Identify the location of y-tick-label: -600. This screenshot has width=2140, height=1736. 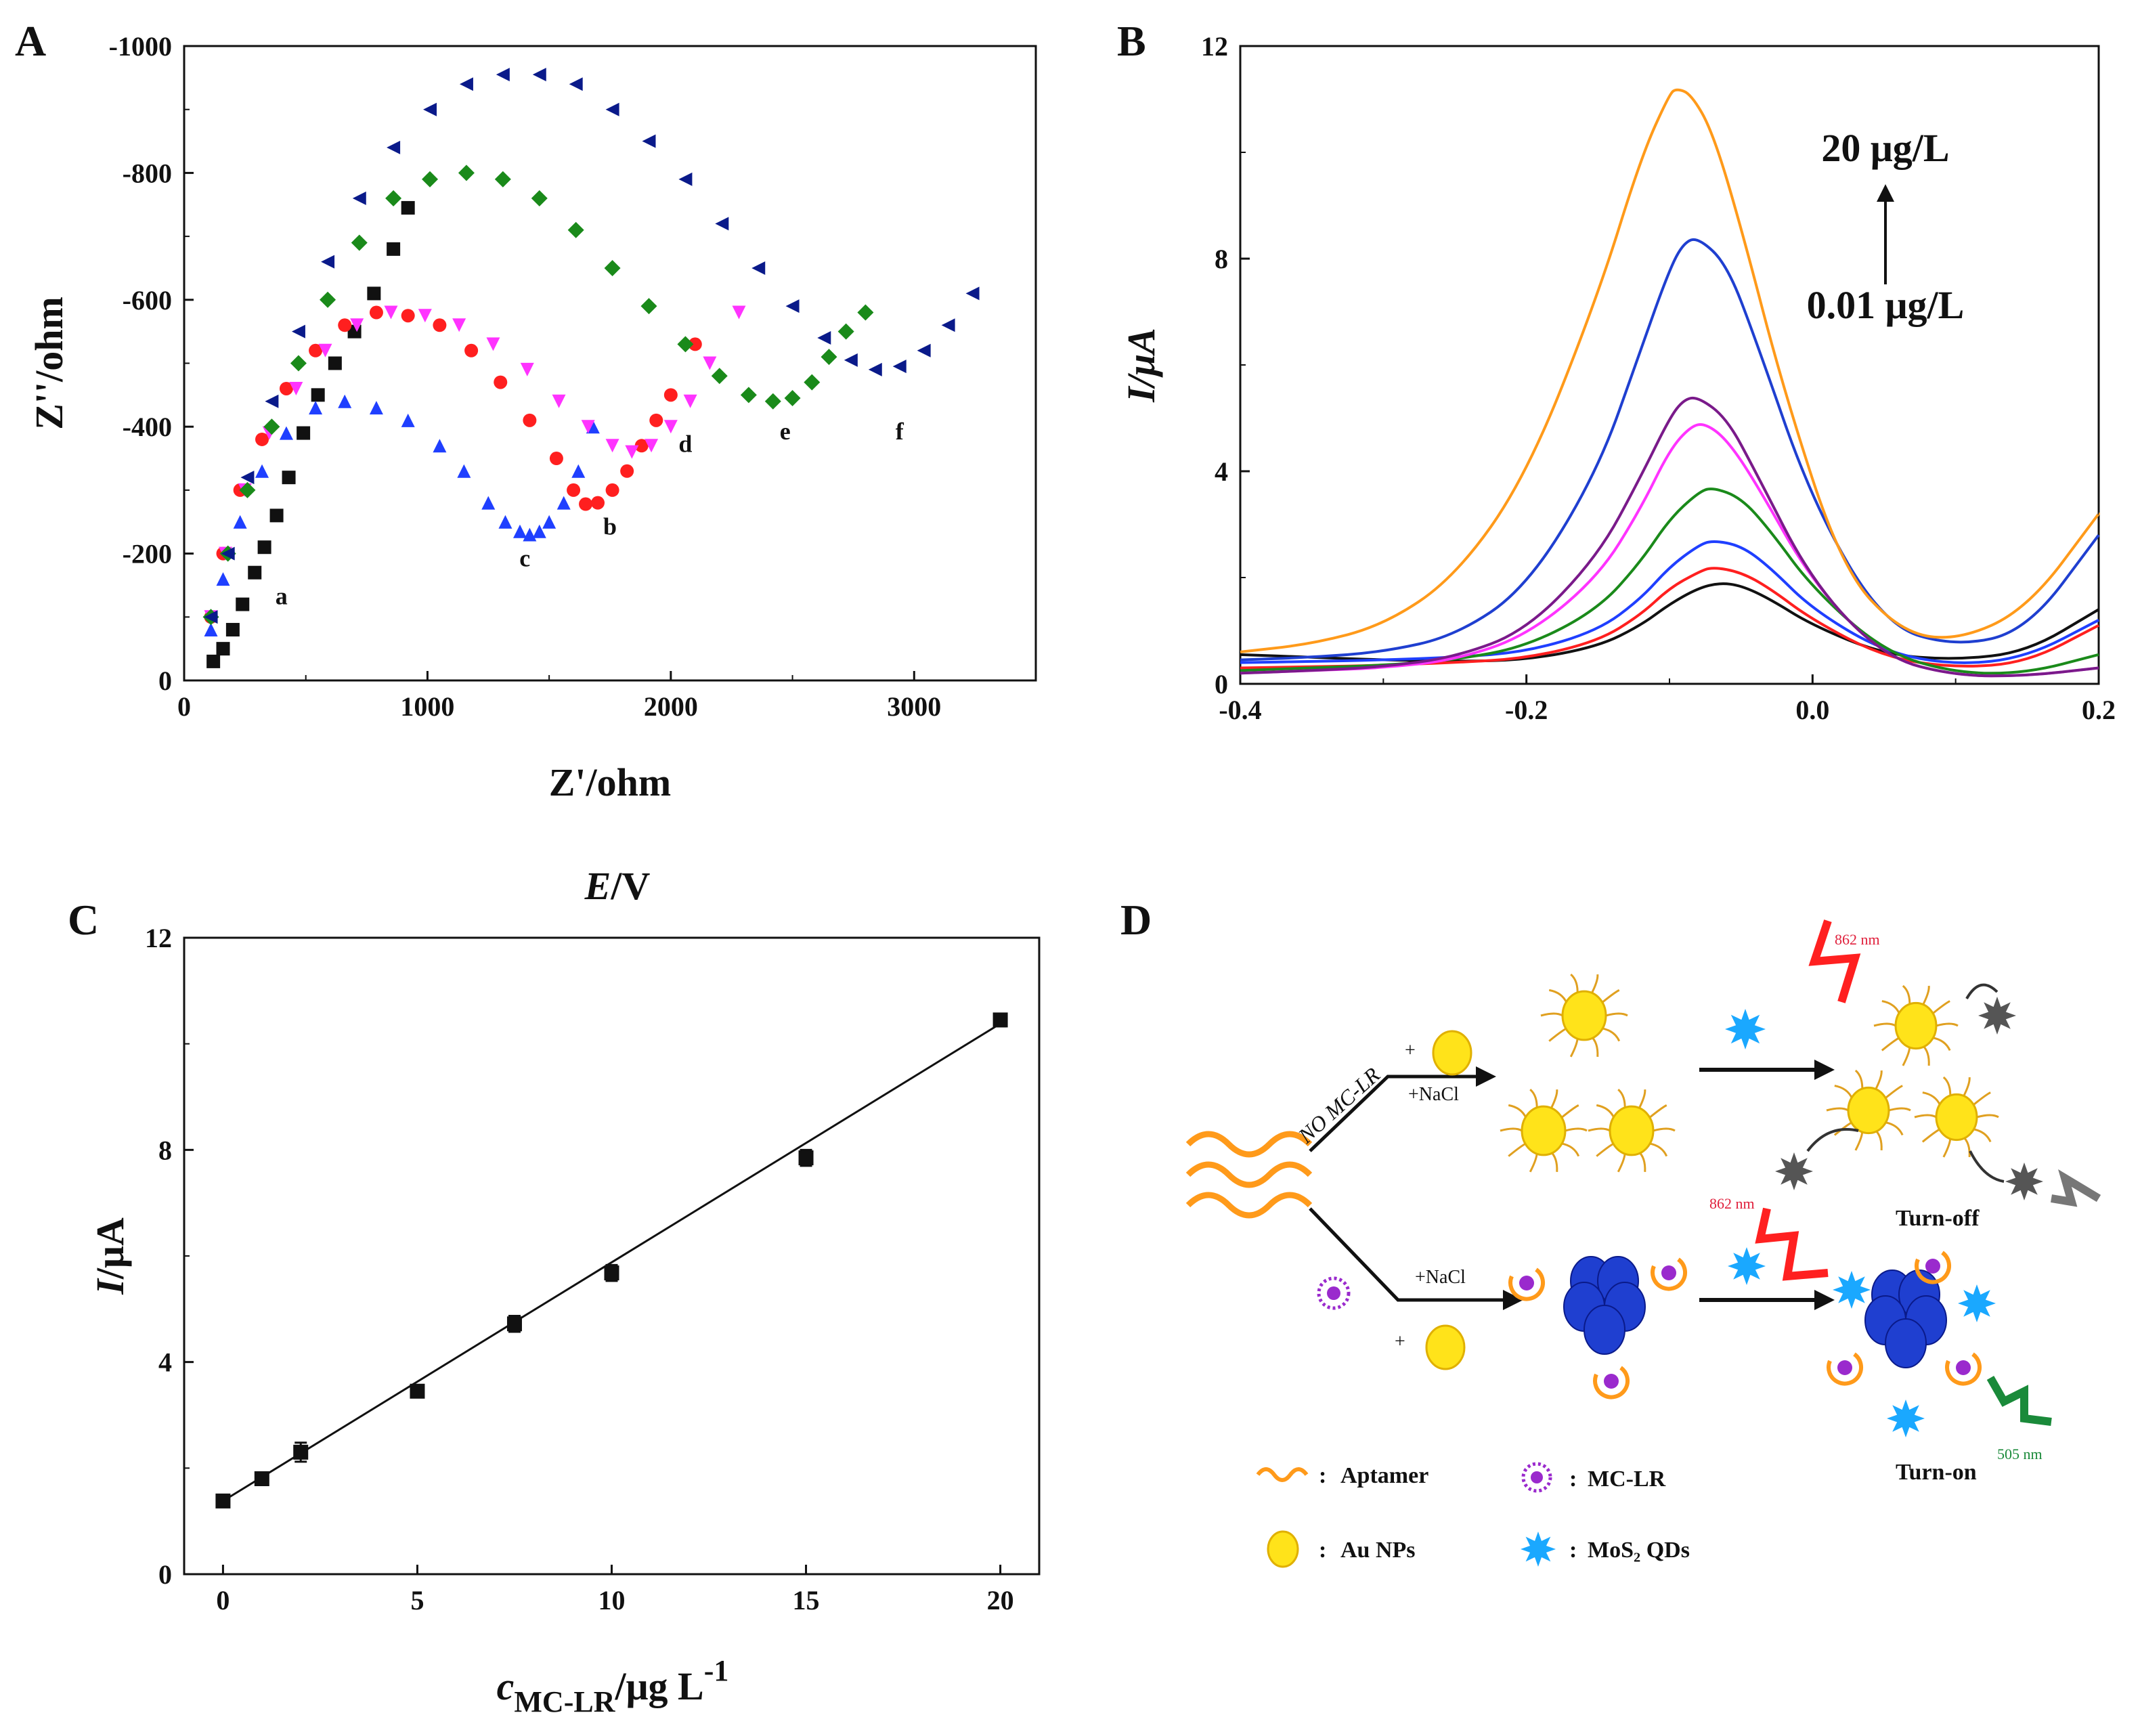
(147, 300).